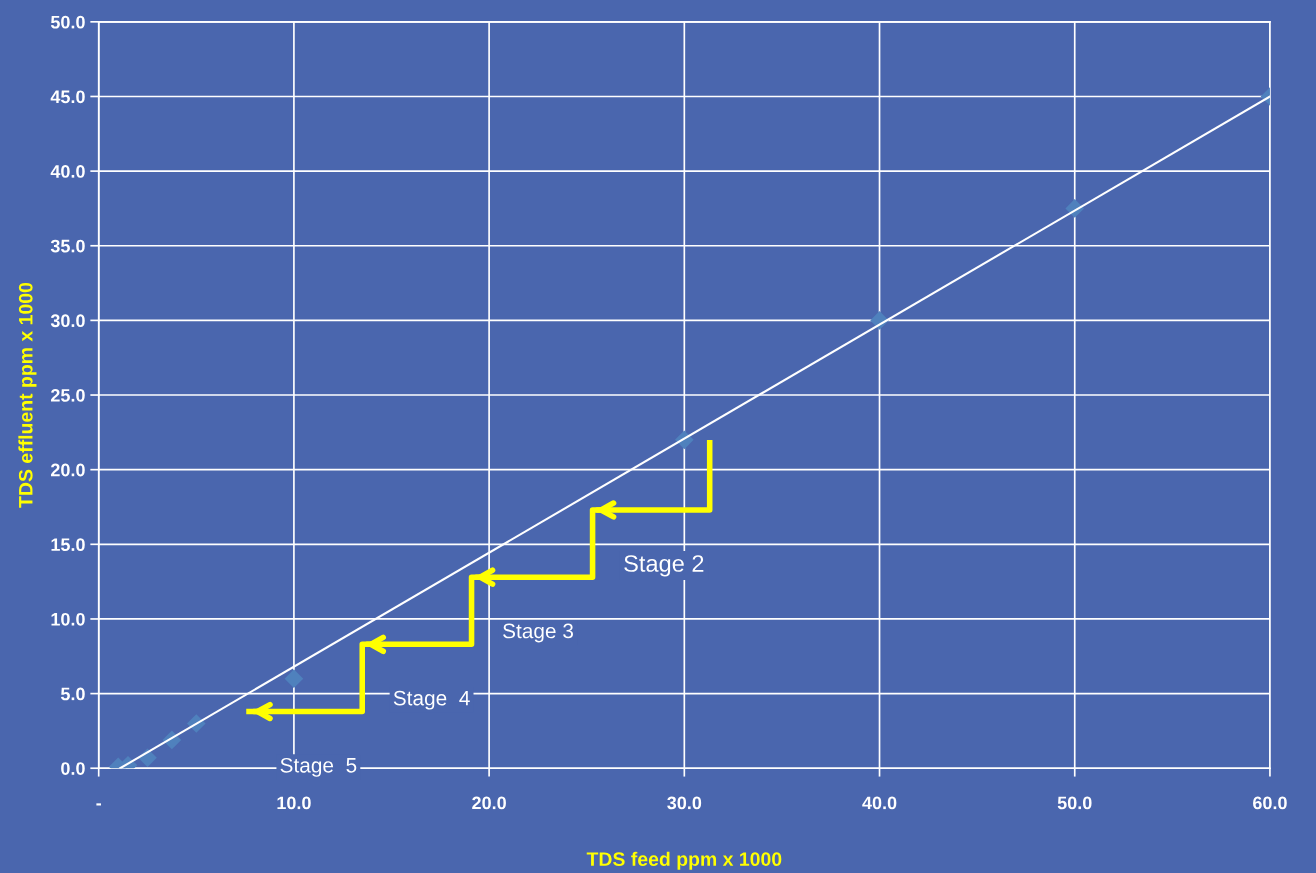  What do you see at coordinates (67, 470) in the screenshot?
I see `y-tick-label: 20.0` at bounding box center [67, 470].